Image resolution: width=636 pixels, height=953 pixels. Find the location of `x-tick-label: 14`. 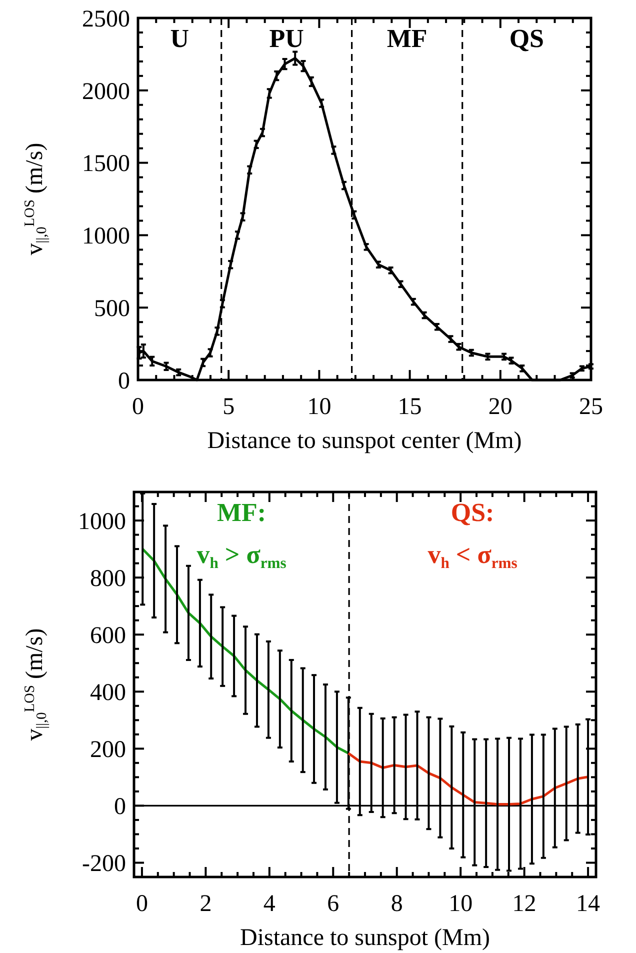

x-tick-label: 14 is located at coordinates (588, 904).